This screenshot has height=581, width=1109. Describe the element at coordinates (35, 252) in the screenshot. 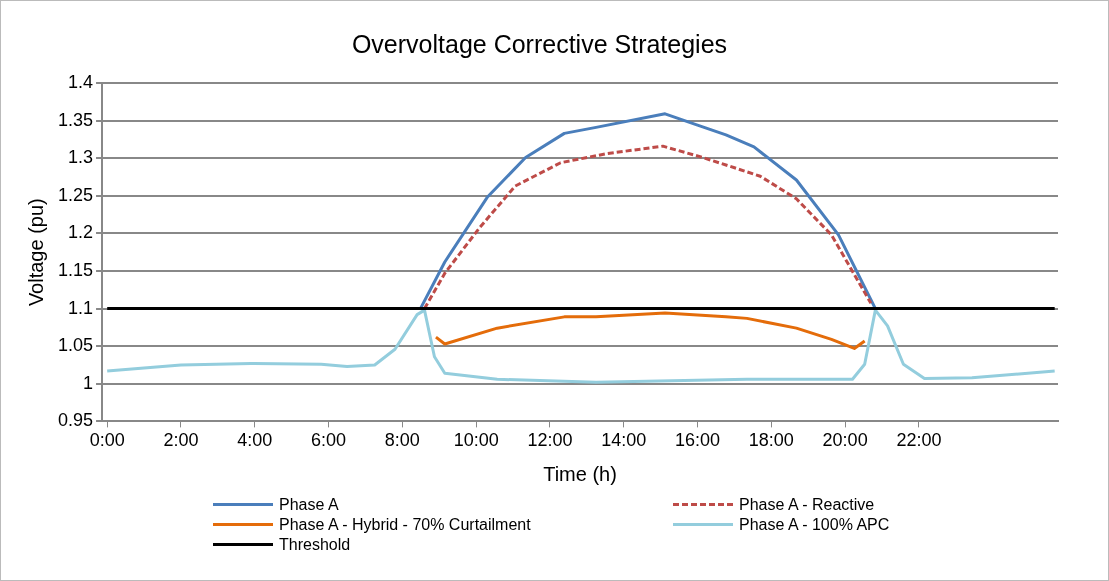

I see `y-axis-title: Voltage (pu)` at that location.